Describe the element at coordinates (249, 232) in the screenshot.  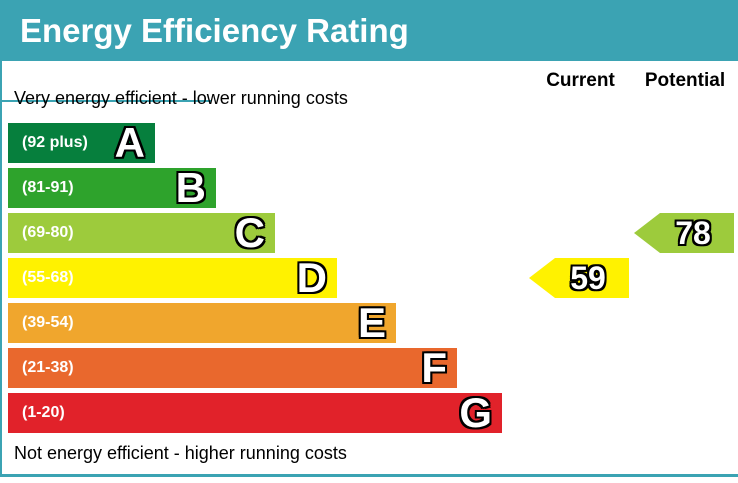
I see `band-c-letter: C` at that location.